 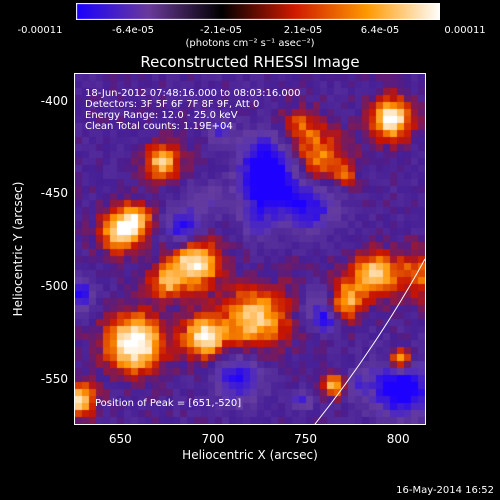 I want to click on x-axis-label: Heliocentric X (arcsec), so click(x=250, y=455).